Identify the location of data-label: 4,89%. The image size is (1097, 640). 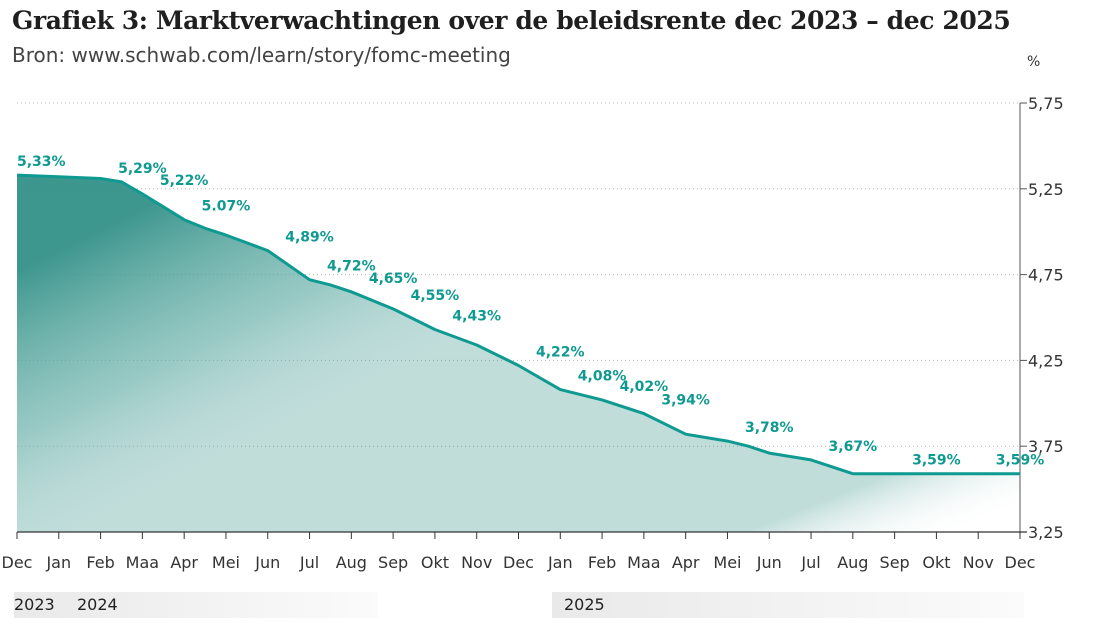
(309, 238).